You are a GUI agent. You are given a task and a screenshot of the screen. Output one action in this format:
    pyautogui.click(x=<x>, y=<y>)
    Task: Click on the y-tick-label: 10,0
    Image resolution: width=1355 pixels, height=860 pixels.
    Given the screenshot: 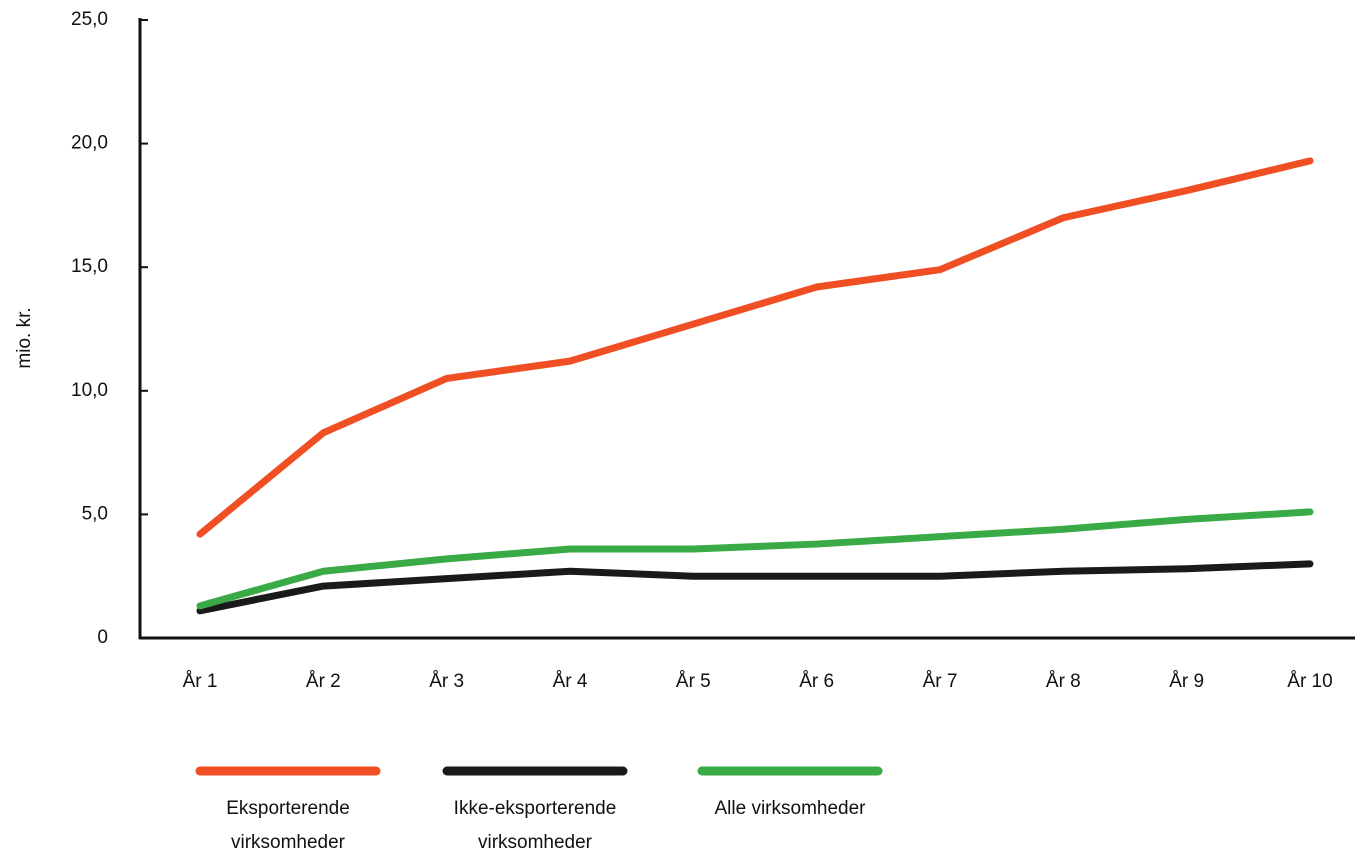 What is the action you would take?
    pyautogui.click(x=89, y=390)
    